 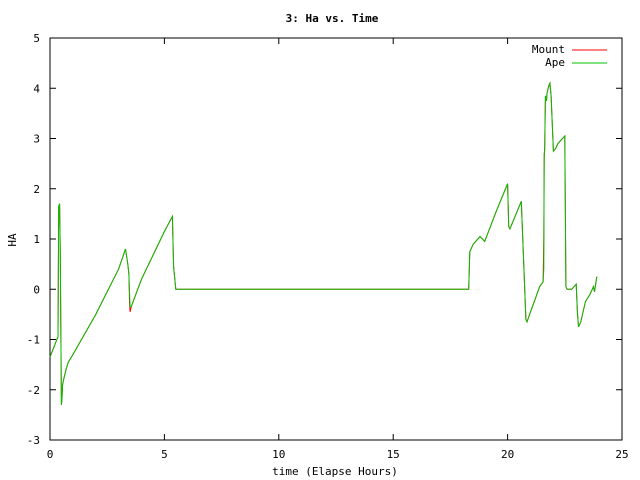 I want to click on y-tick-label: 2, so click(x=36, y=189).